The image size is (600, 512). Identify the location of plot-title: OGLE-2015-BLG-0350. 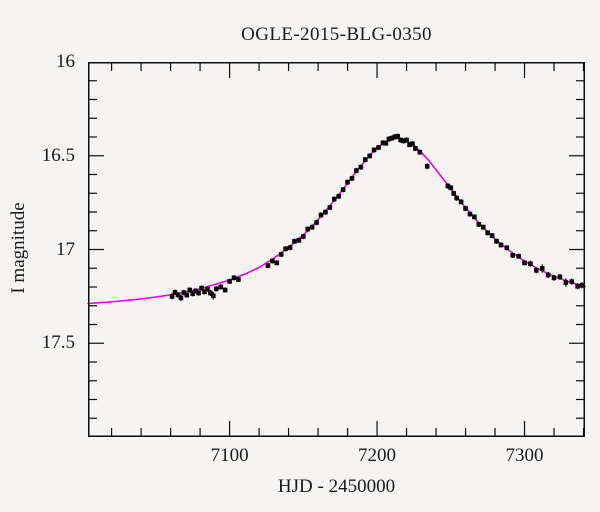
(336, 34).